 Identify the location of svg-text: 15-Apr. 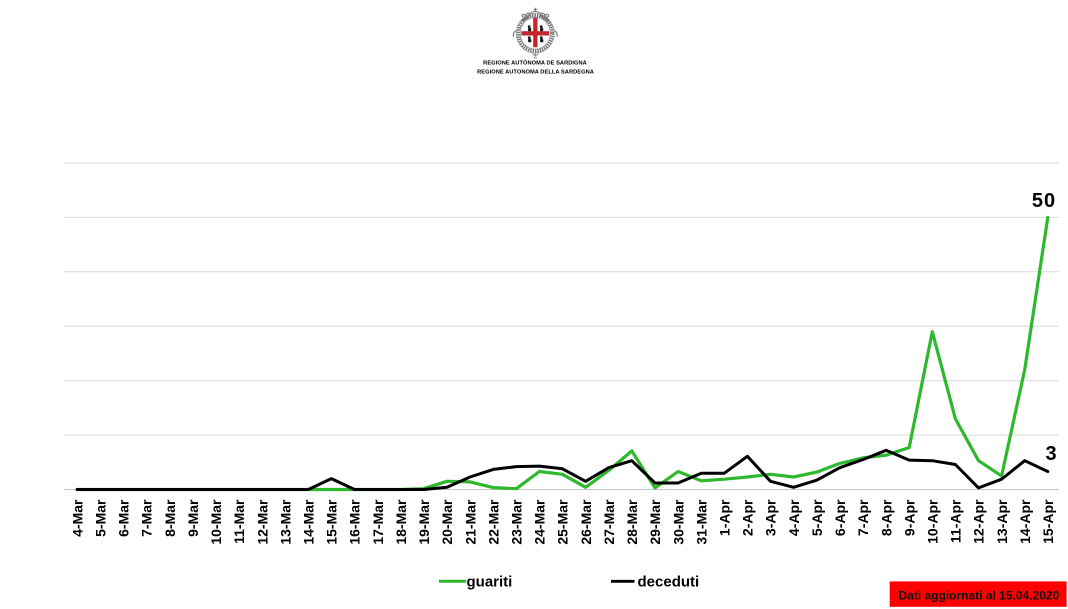
(1048, 521).